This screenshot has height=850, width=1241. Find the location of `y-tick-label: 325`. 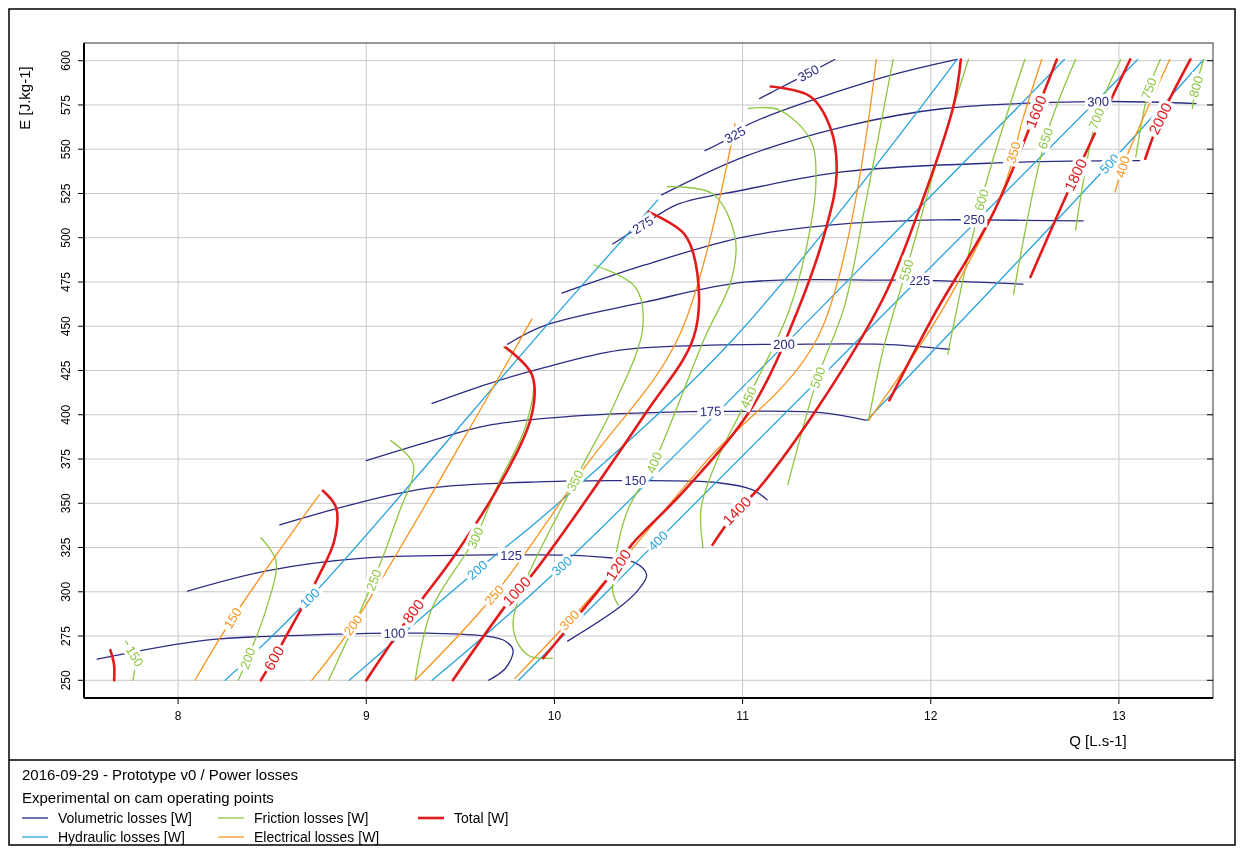

y-tick-label: 325 is located at coordinates (66, 547).